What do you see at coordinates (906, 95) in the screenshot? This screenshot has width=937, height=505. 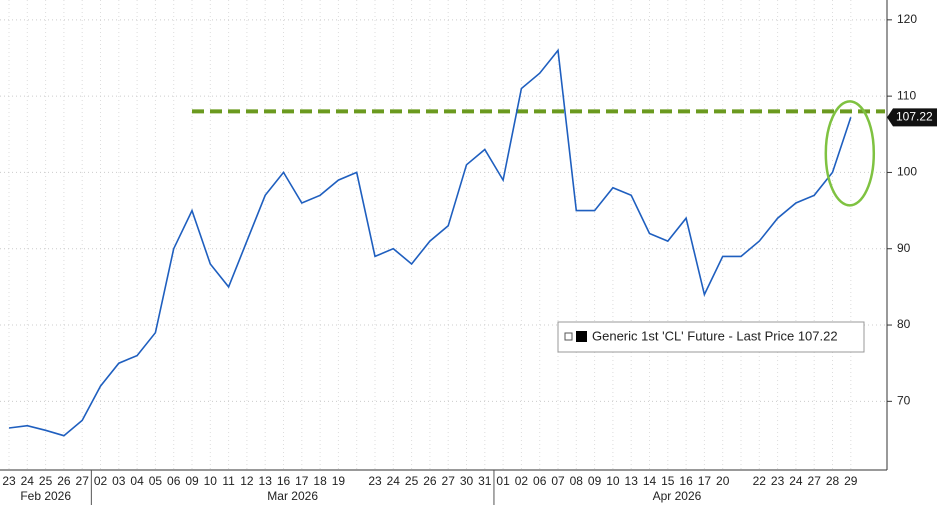 I see `y-tick-label: 110` at bounding box center [906, 95].